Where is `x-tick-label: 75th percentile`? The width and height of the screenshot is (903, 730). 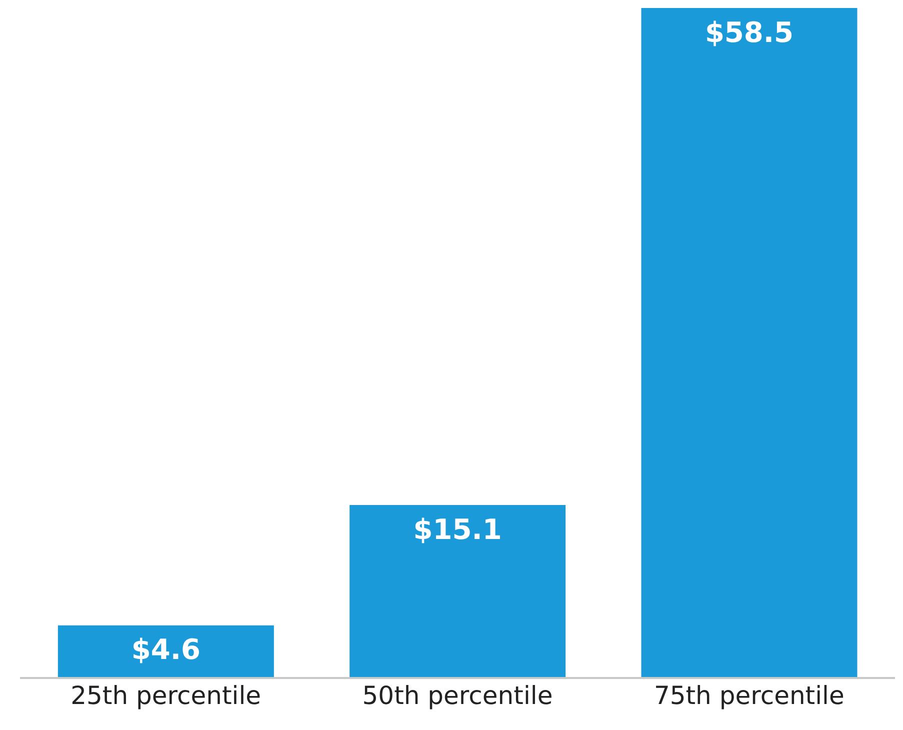
x-tick-label: 75th percentile is located at coordinates (749, 695).